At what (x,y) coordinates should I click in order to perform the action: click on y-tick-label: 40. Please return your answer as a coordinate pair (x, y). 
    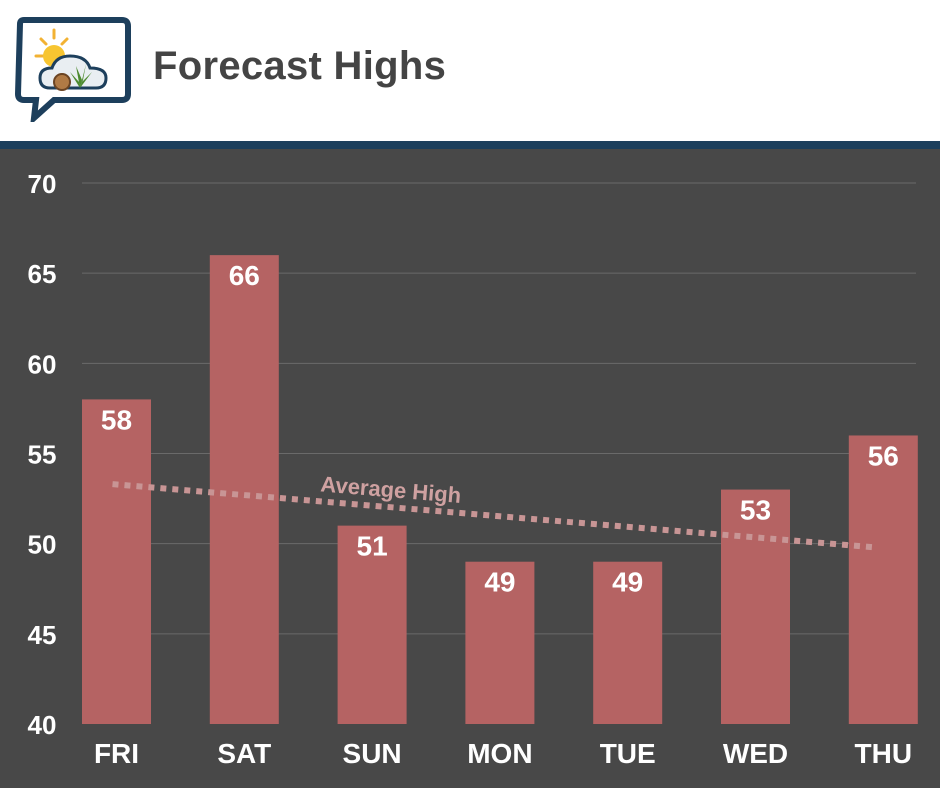
    Looking at the image, I should click on (42, 725).